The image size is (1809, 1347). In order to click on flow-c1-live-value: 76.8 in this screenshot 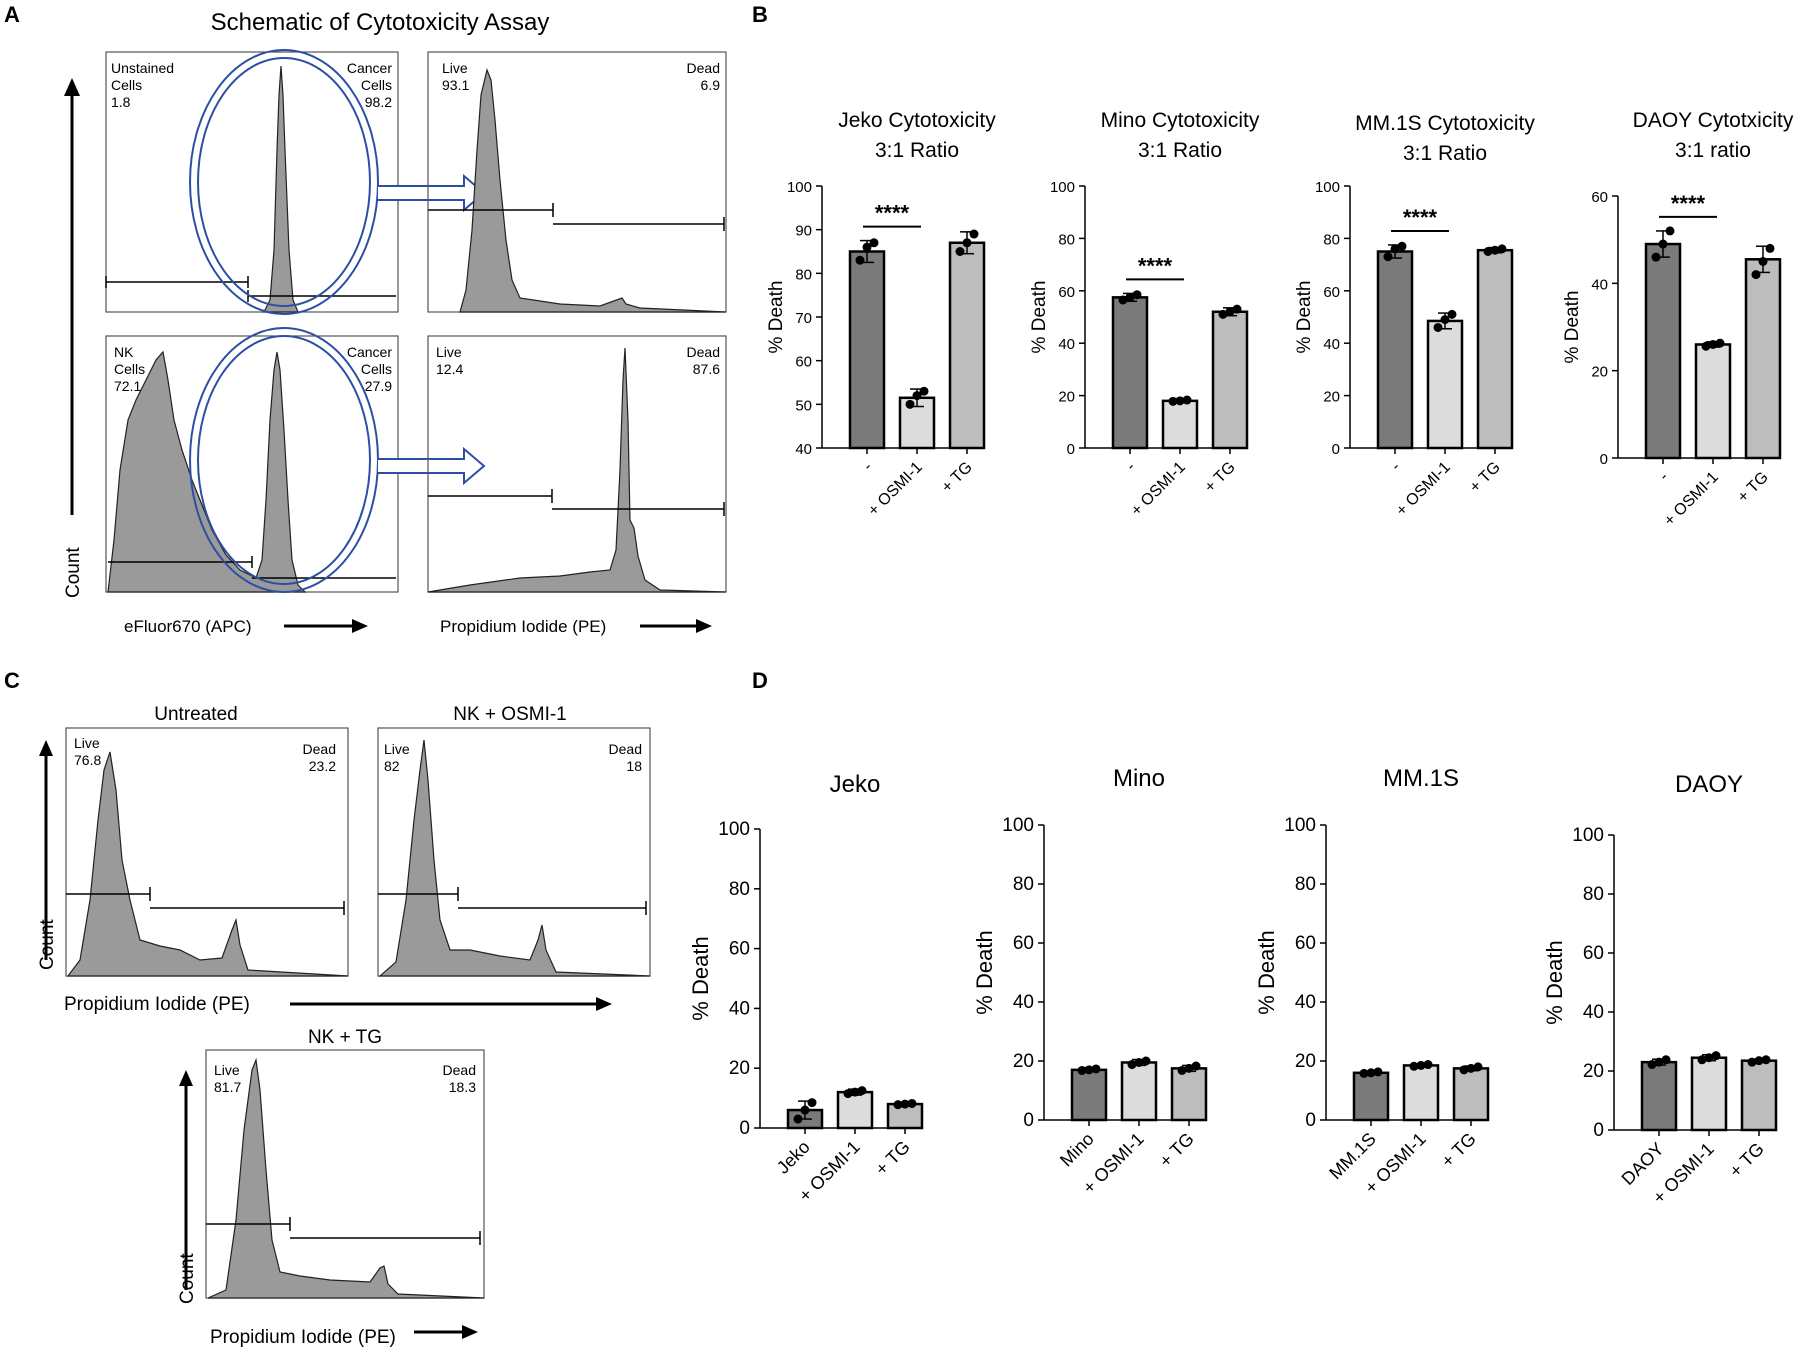, I will do `click(87, 760)`.